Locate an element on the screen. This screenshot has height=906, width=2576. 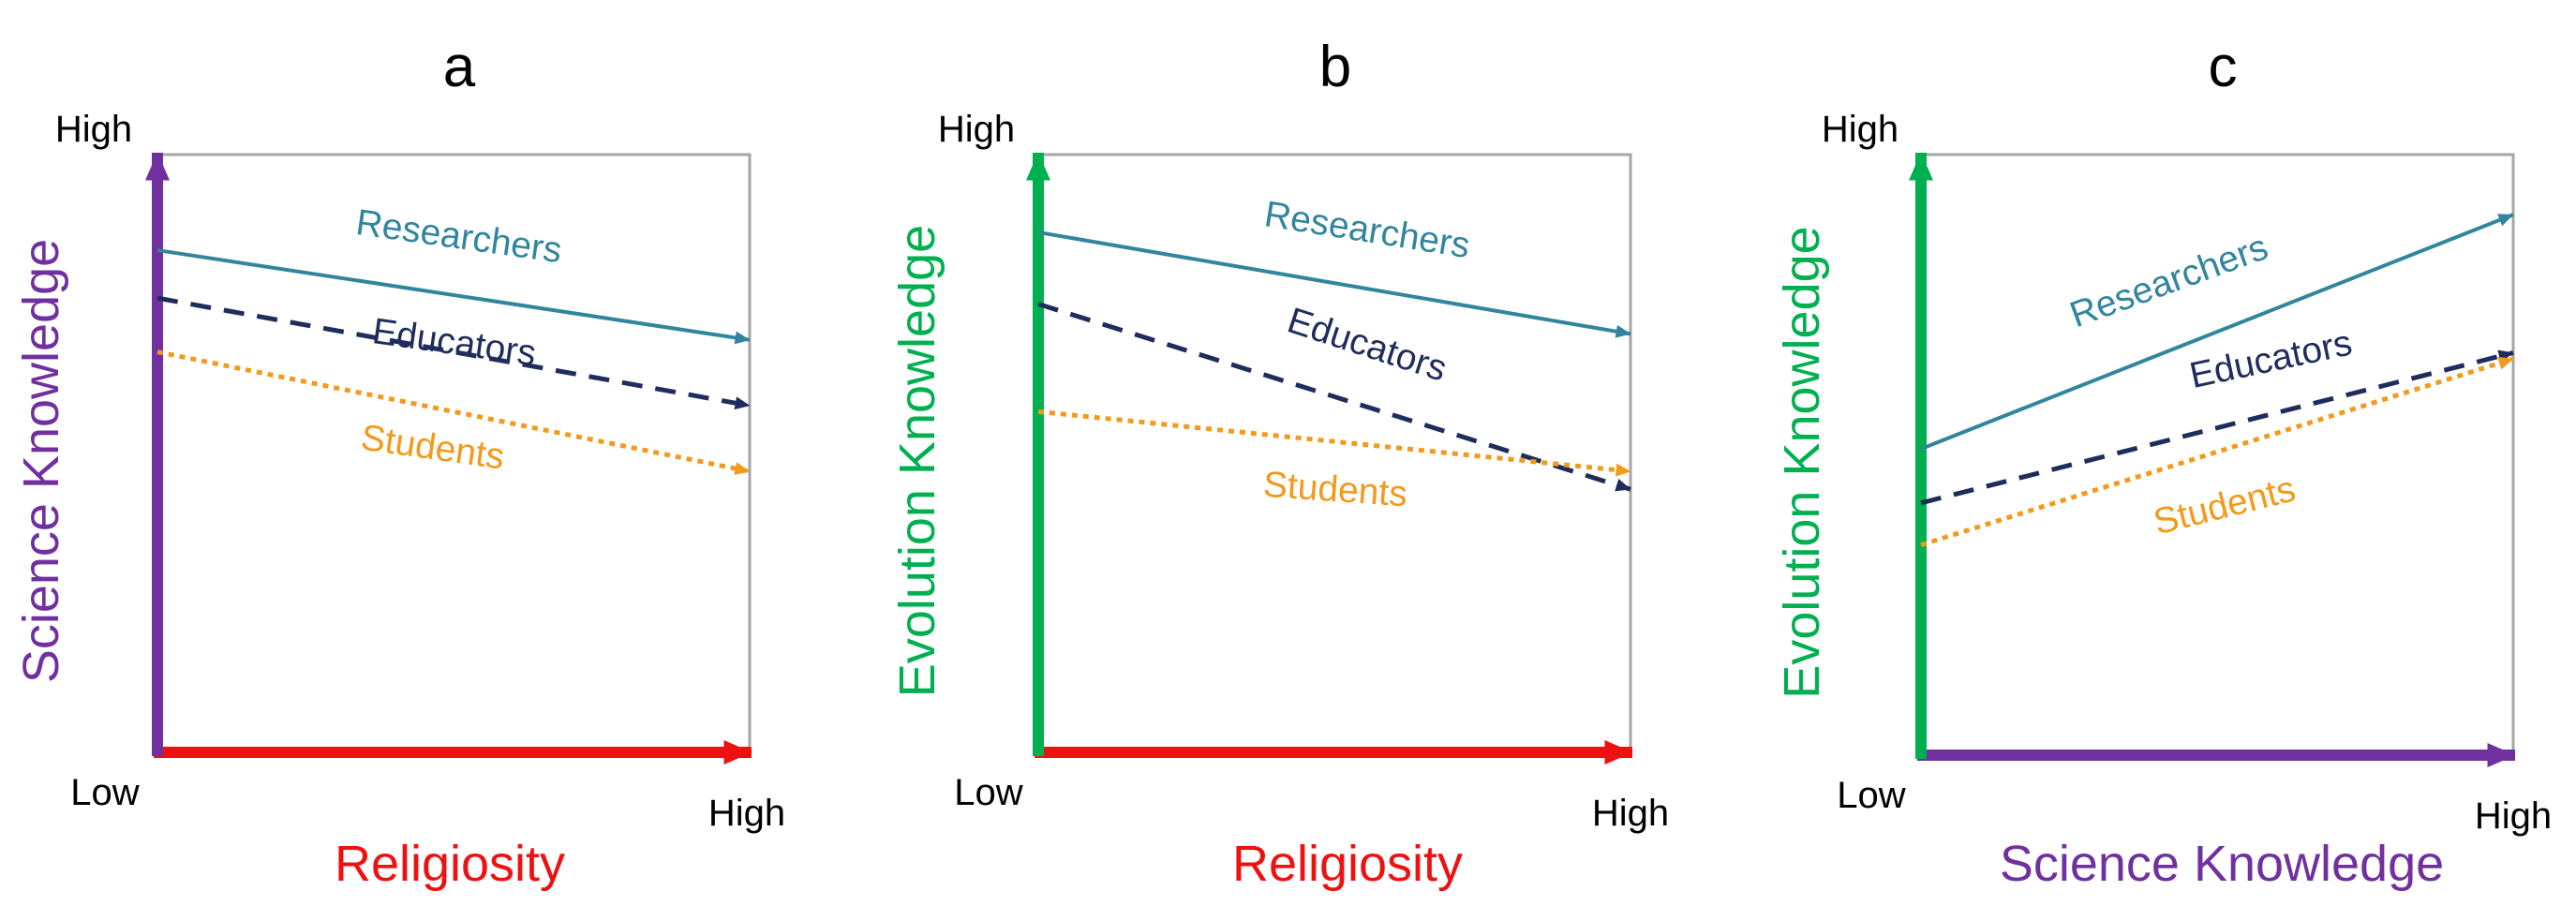
panel-label: c is located at coordinates (2223, 67).